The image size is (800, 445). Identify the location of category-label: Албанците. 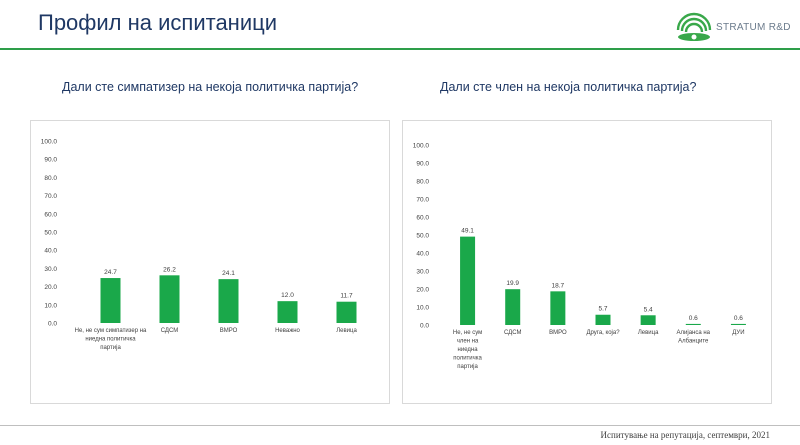
(693, 342).